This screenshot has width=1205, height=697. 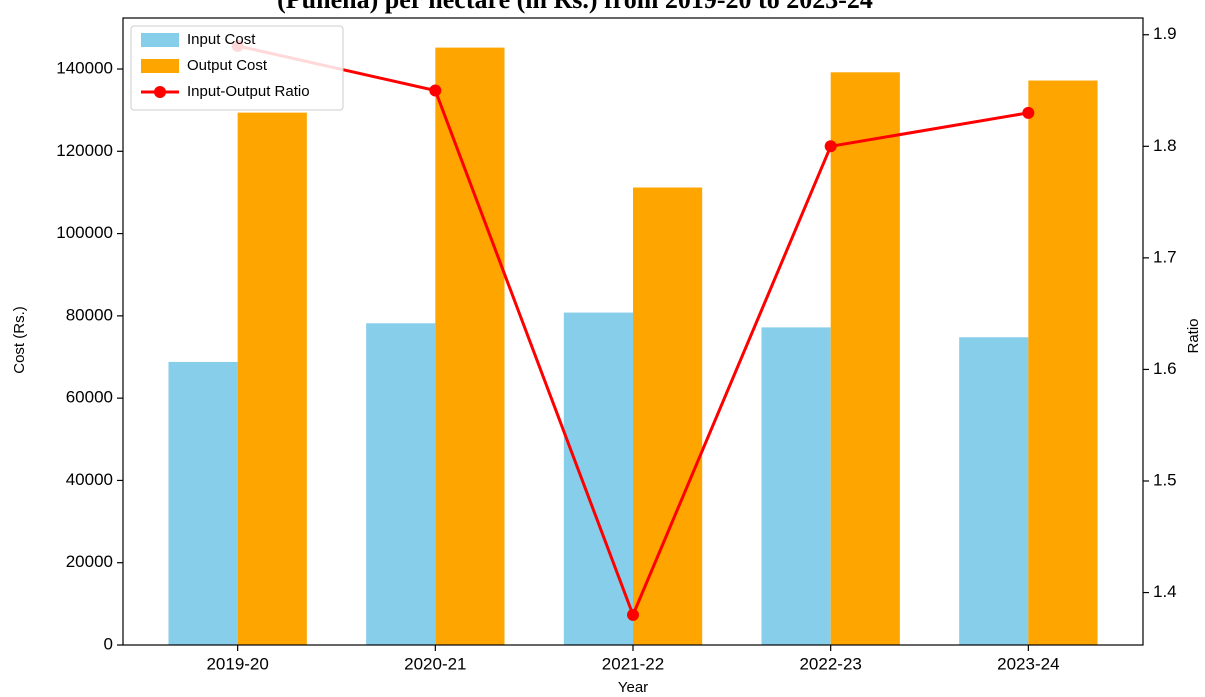 What do you see at coordinates (89, 314) in the screenshot?
I see `y-tick-label: 80000` at bounding box center [89, 314].